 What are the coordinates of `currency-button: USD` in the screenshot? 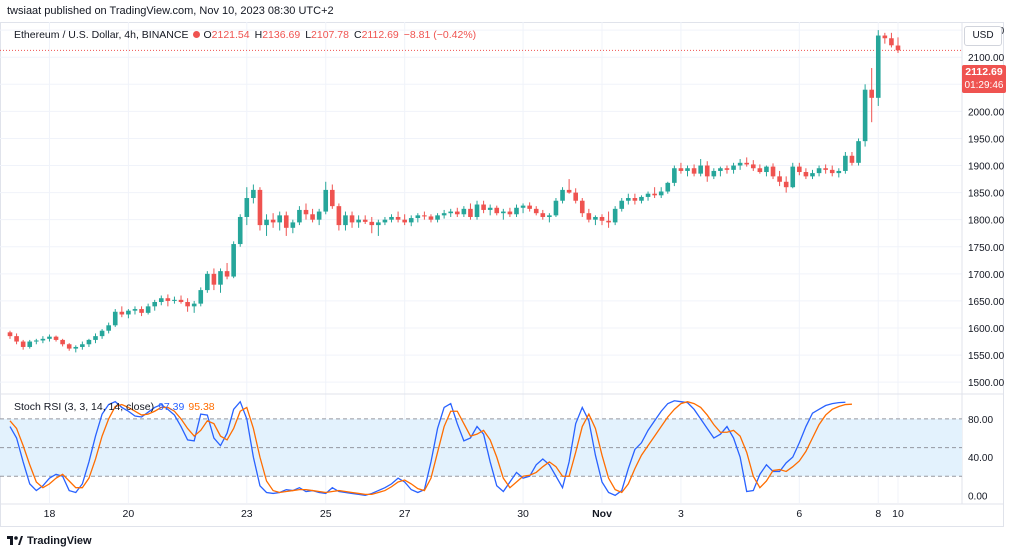 It's located at (983, 36).